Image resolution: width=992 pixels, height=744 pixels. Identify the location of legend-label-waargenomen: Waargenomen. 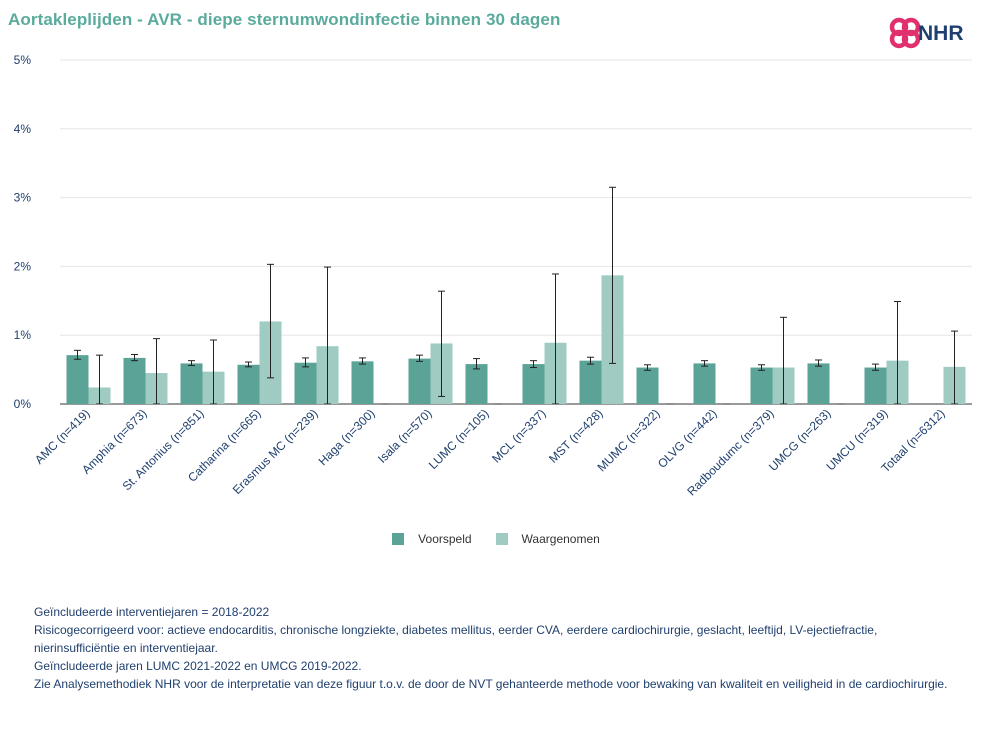
(560, 539).